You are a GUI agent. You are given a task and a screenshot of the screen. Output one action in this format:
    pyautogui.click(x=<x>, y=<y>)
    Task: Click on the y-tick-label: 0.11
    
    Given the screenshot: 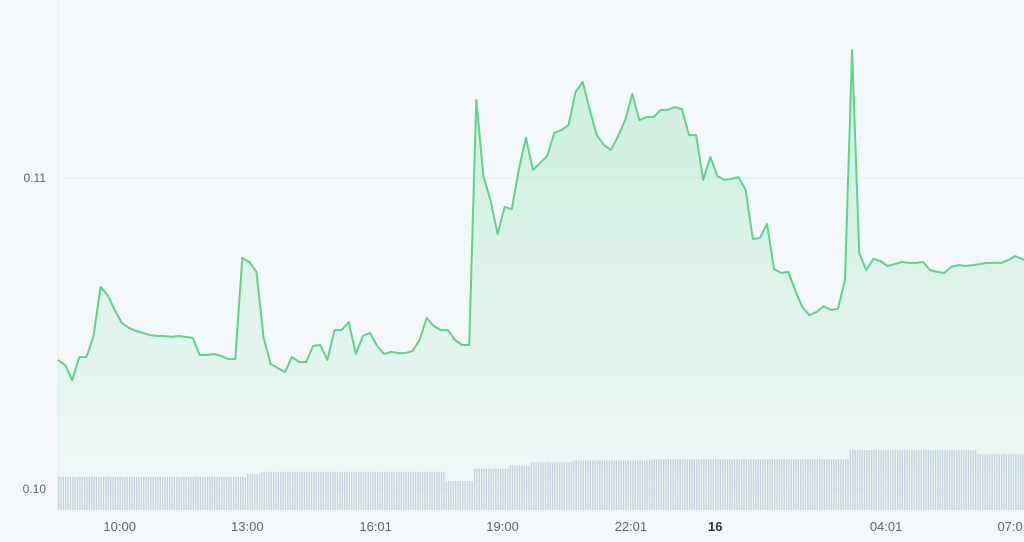 What is the action you would take?
    pyautogui.click(x=35, y=178)
    